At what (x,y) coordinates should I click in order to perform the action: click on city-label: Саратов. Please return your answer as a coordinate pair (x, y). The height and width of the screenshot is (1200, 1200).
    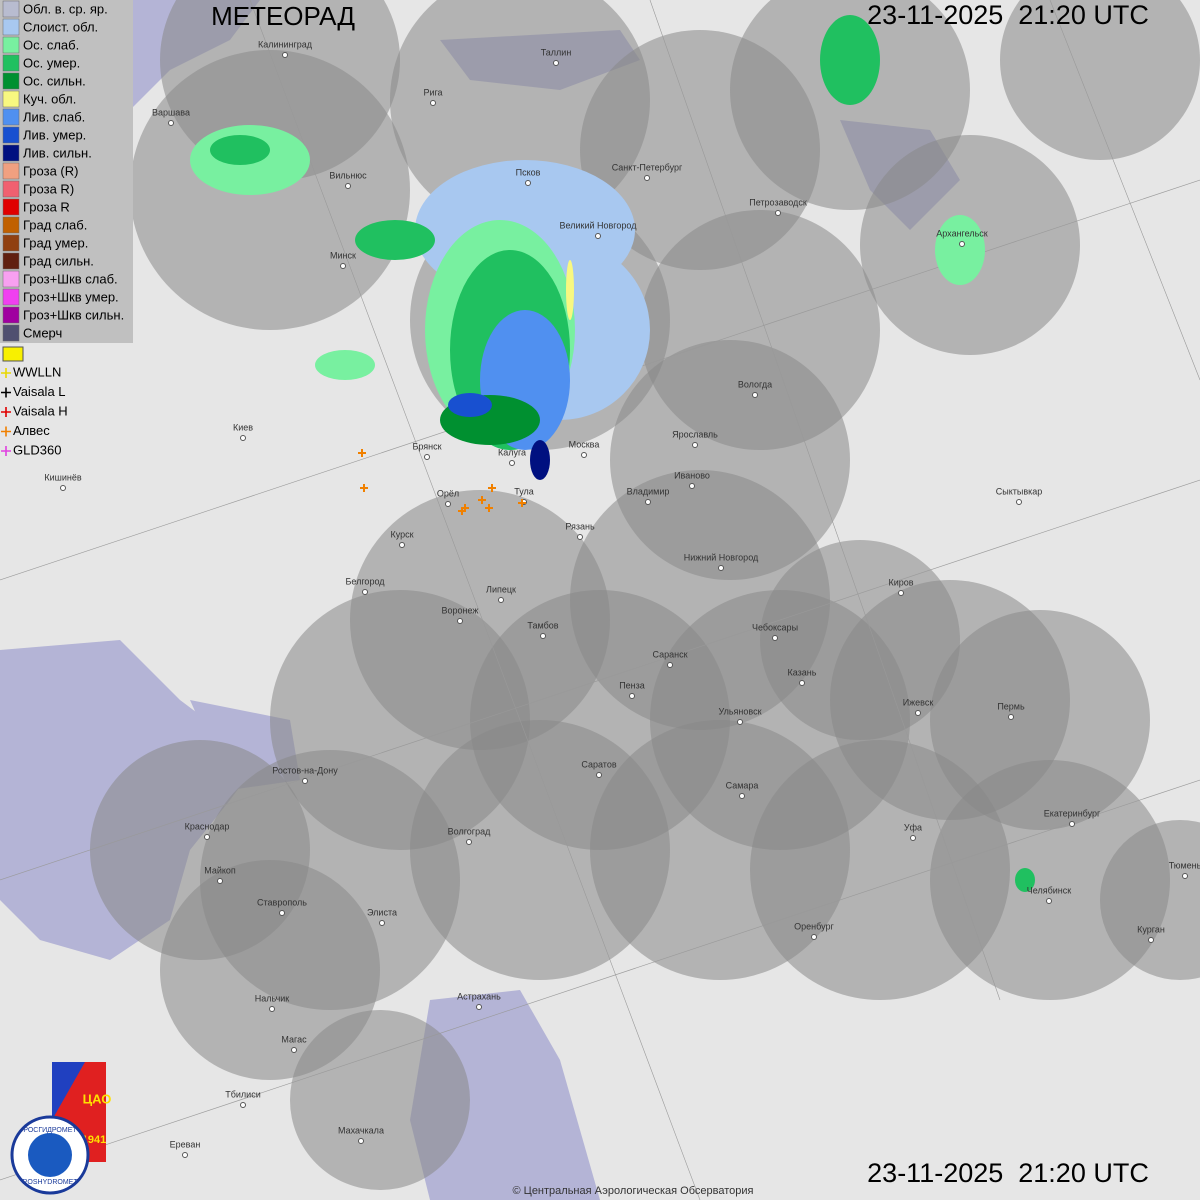
    Looking at the image, I should click on (598, 764).